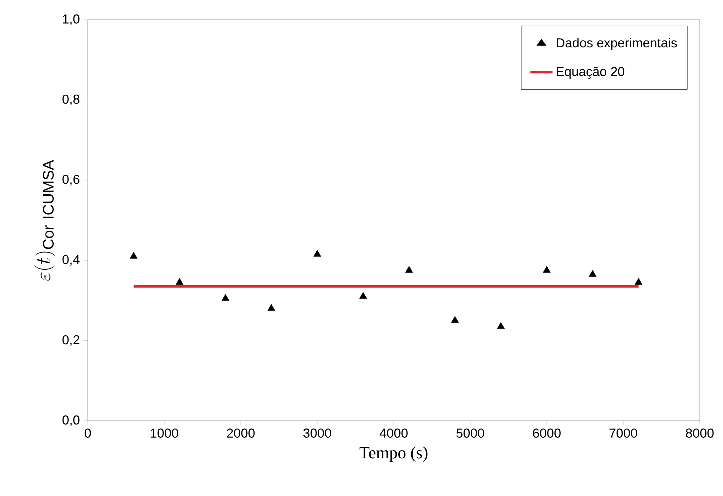 The image size is (723, 496). Describe the element at coordinates (394, 433) in the screenshot. I see `x-tick-label: 4000` at that location.